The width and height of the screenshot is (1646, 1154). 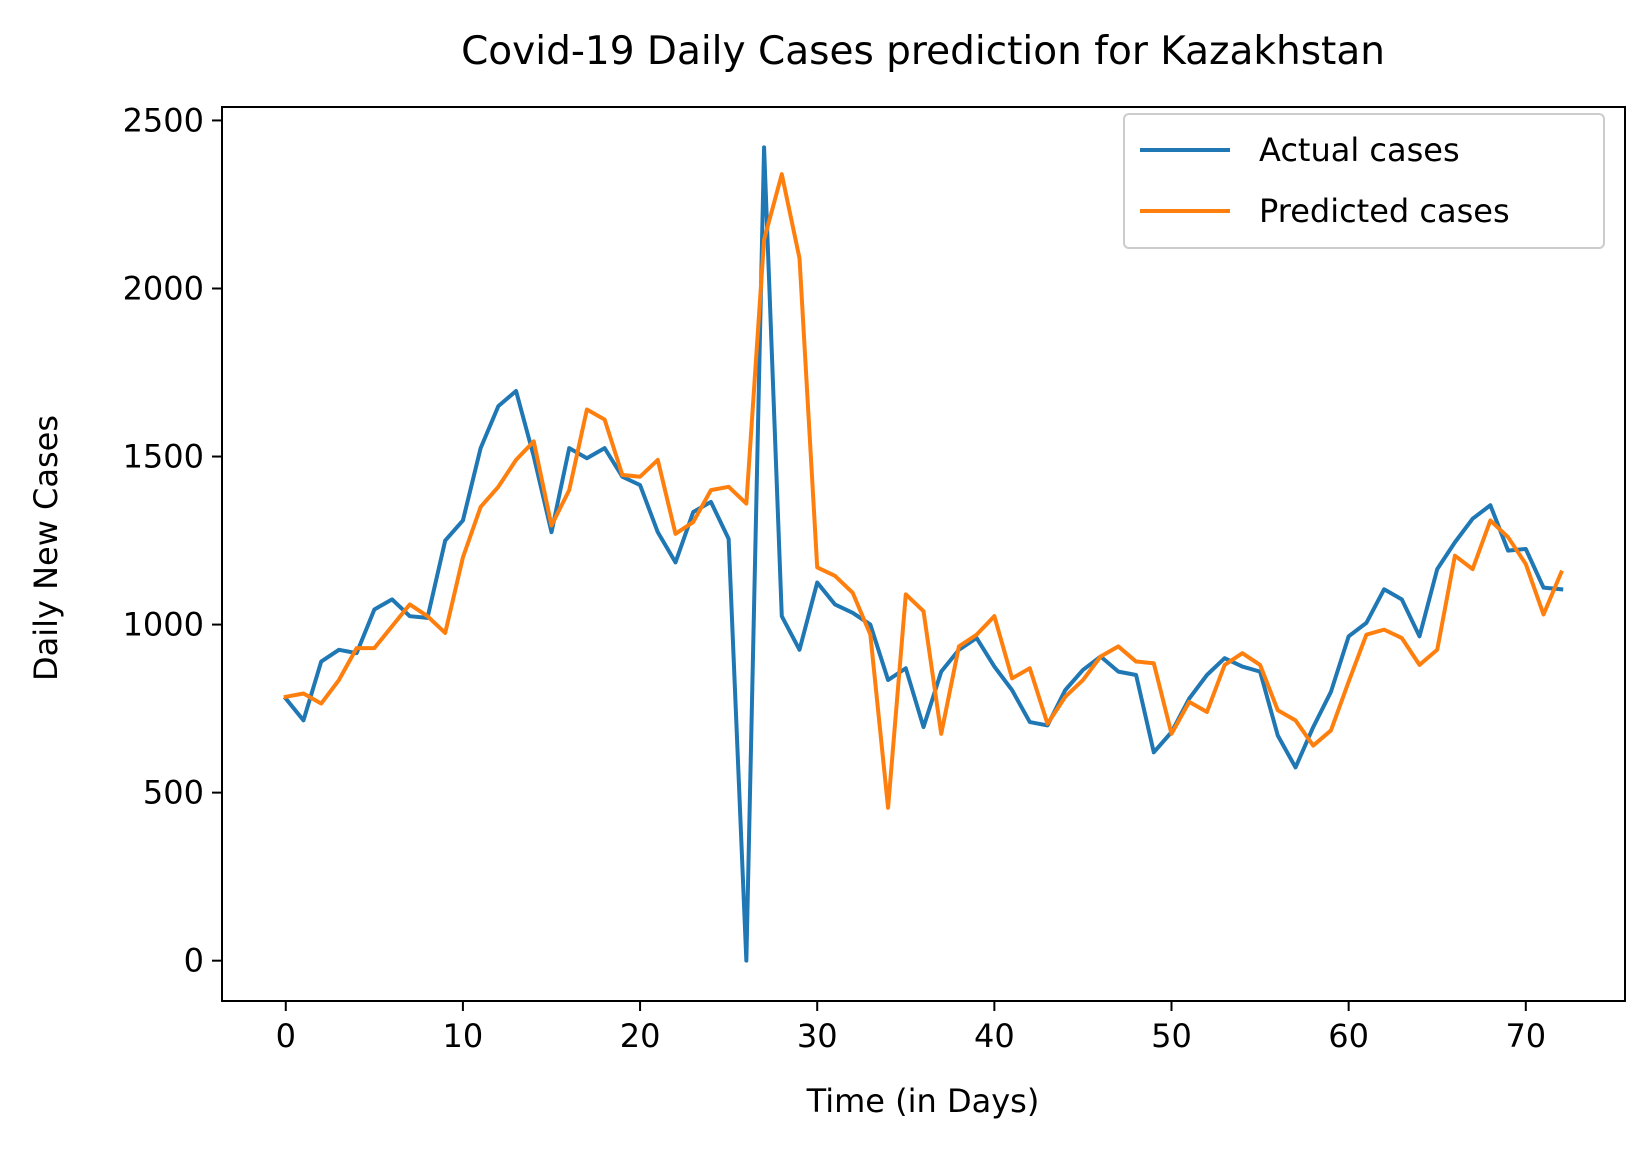 I want to click on x-tick-label: 20, so click(x=640, y=1036).